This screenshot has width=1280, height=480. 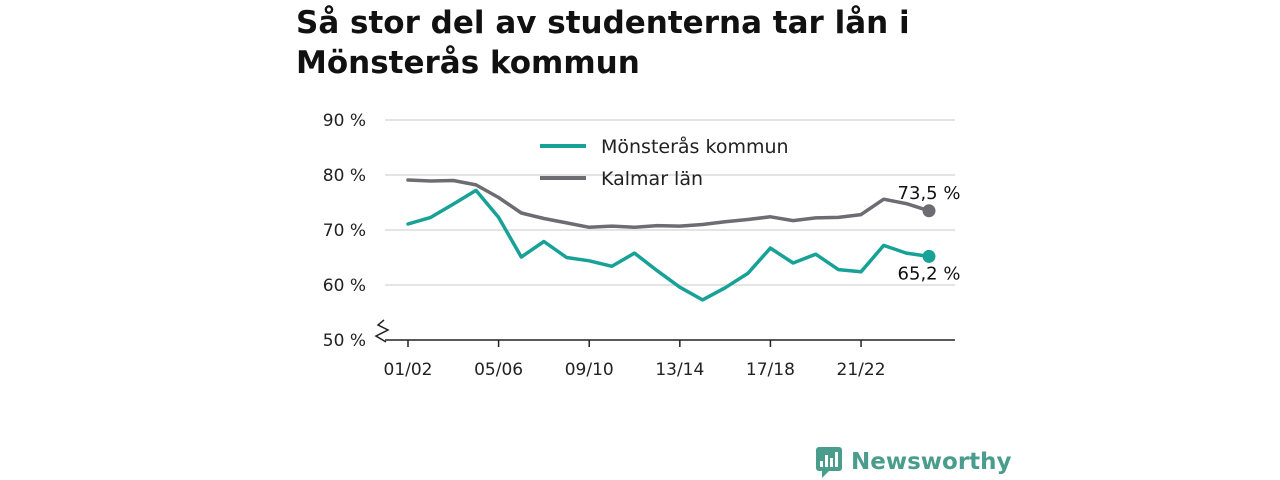 I want to click on x-tick-label: 13/14, so click(x=679, y=370).